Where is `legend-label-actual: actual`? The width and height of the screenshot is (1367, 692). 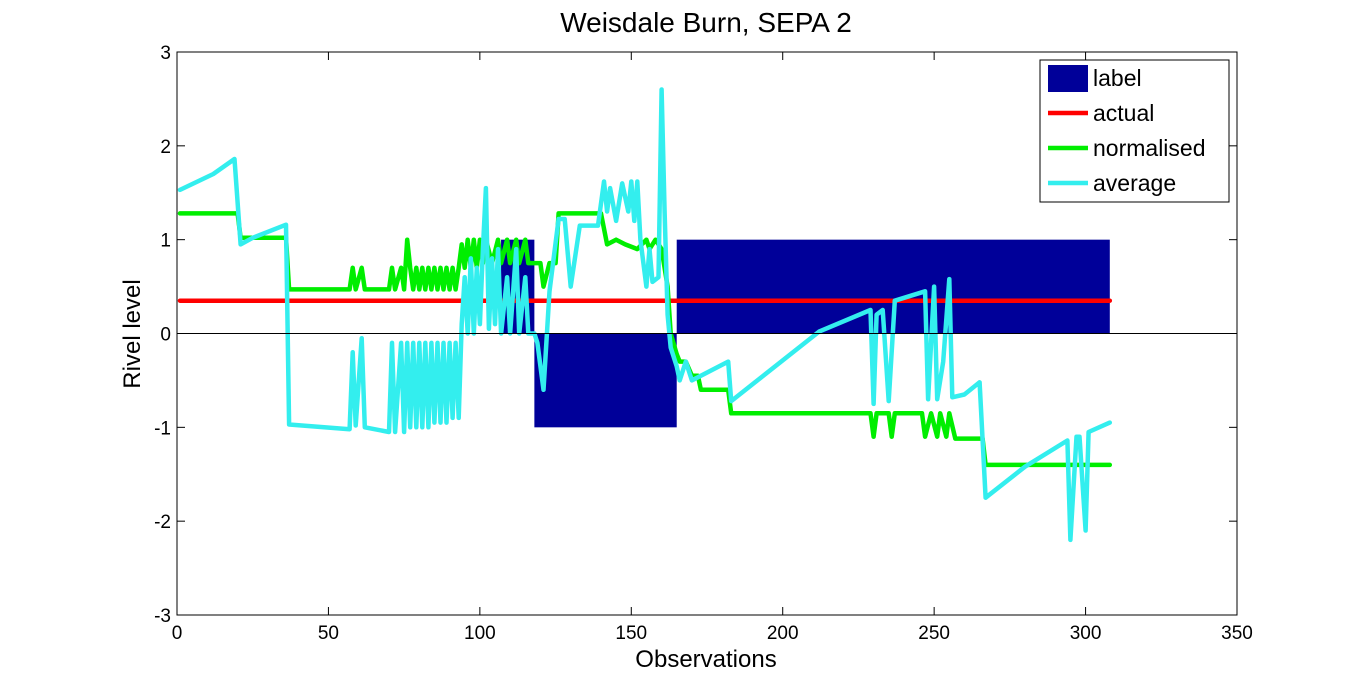 legend-label-actual: actual is located at coordinates (1123, 113).